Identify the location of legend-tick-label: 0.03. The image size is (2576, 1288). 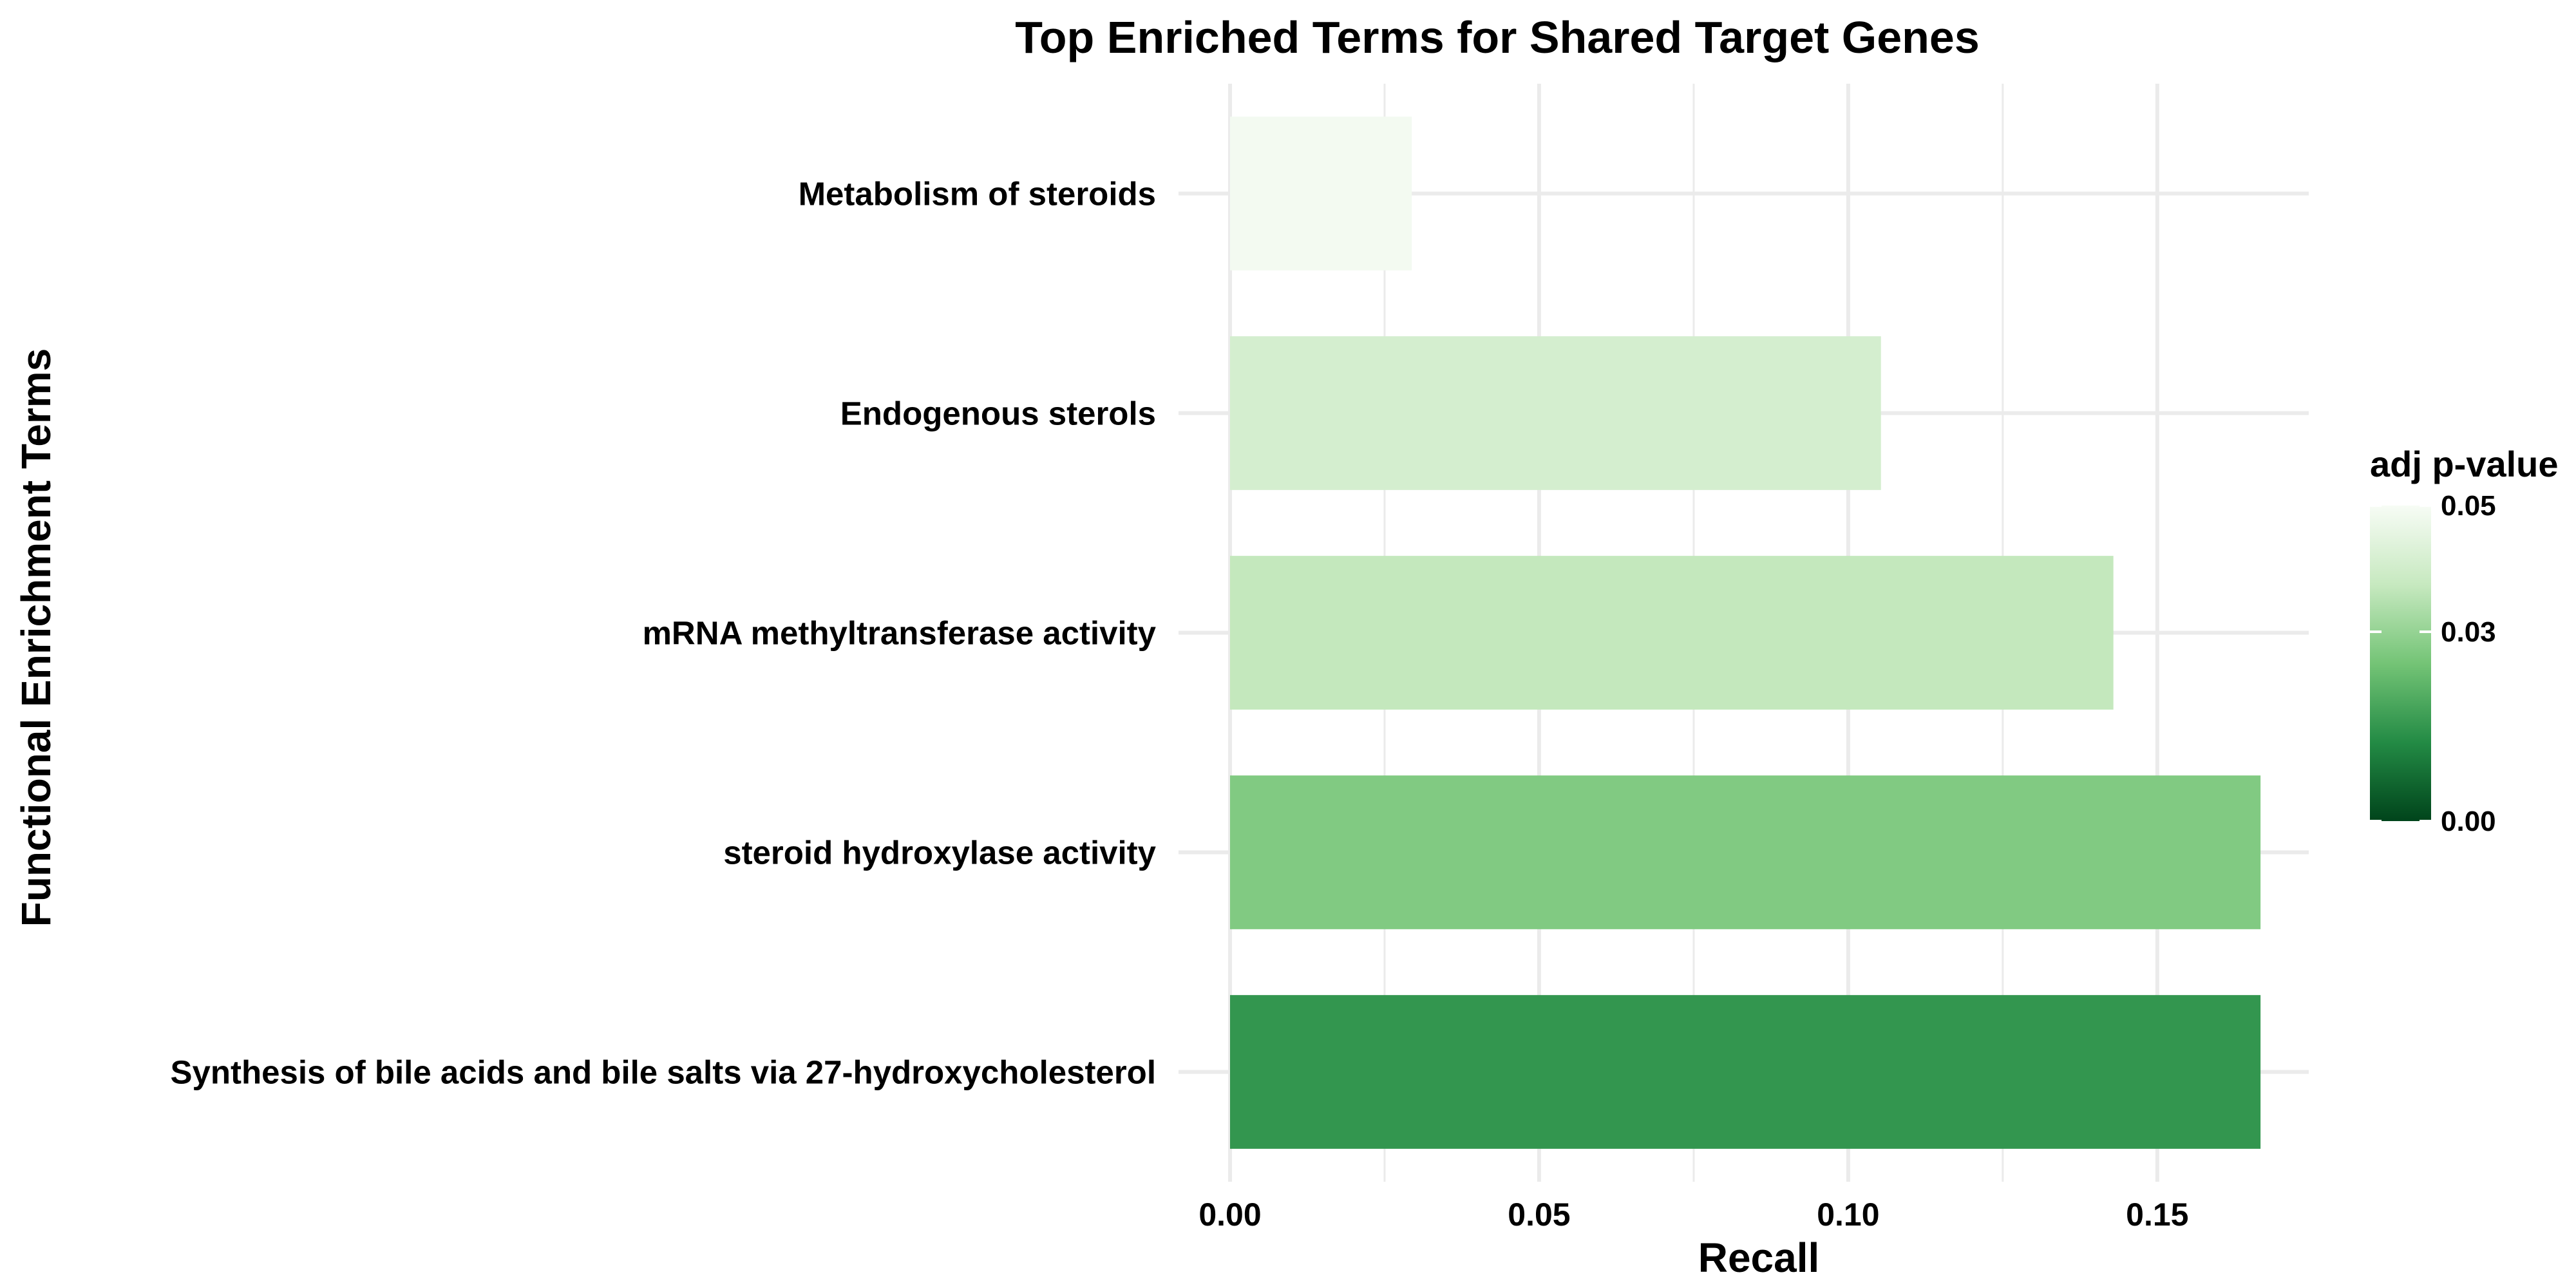
(2468, 632).